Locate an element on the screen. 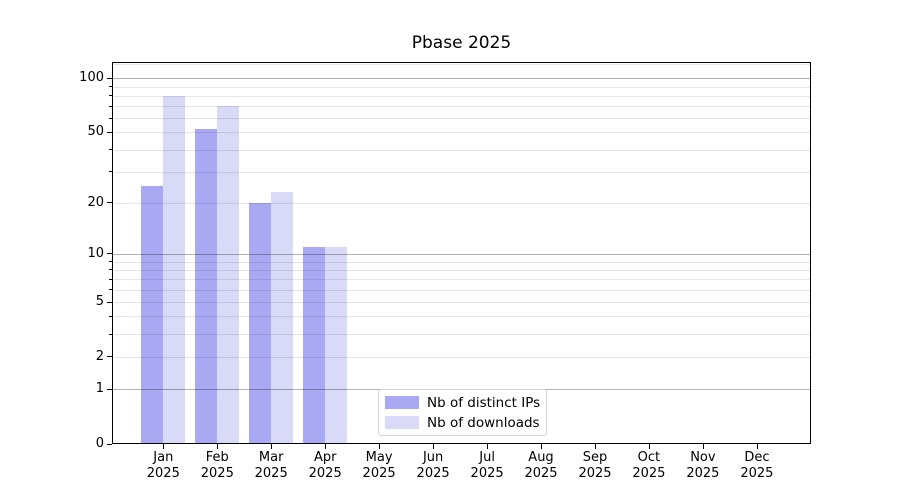 This screenshot has height=500, width=900. x-tick-label-month: Jan is located at coordinates (163, 457).